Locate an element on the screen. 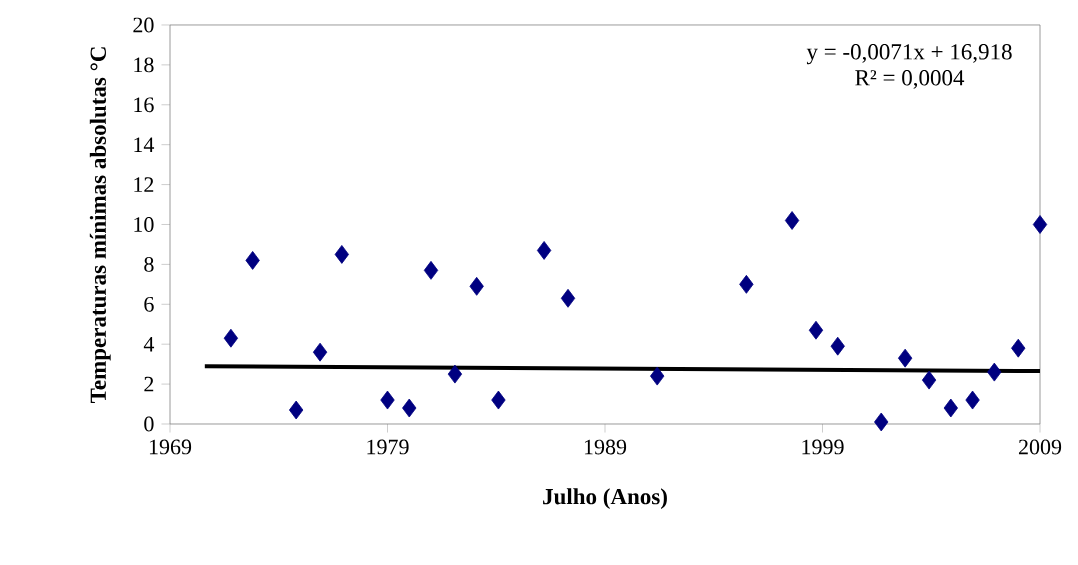  x-tick-label: 1989 is located at coordinates (605, 447).